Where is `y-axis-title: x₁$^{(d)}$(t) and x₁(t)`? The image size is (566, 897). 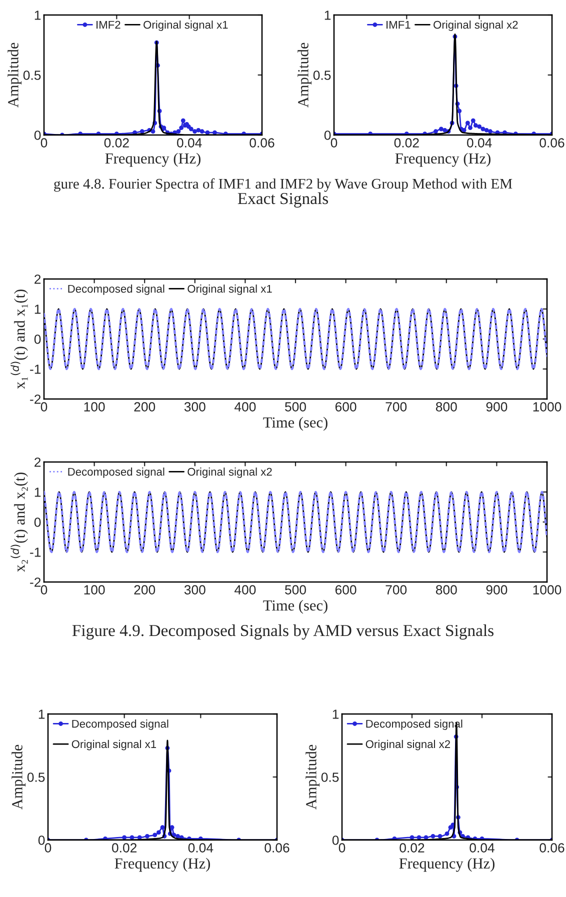 y-axis-title: x₁$^{(d)}$(t) and x₁(t) is located at coordinates (19, 339).